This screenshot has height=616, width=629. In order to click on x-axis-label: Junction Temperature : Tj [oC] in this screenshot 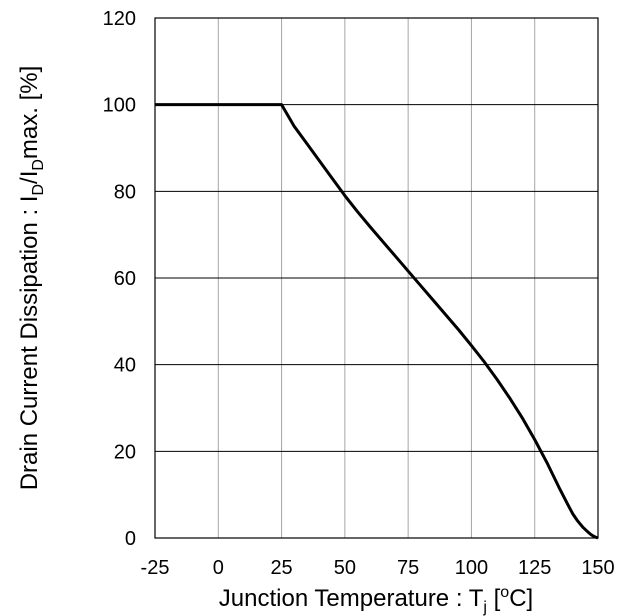, I will do `click(376, 600)`.